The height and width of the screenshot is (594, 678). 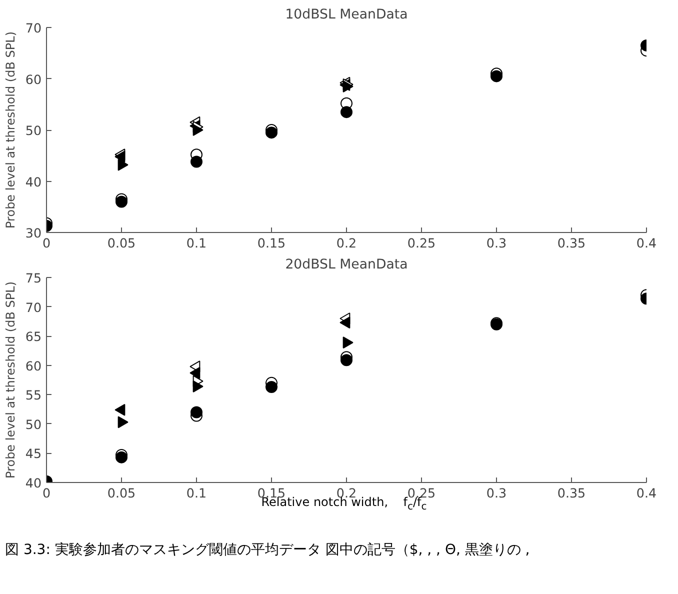 What do you see at coordinates (33, 336) in the screenshot?
I see `y-tick-label: 65` at bounding box center [33, 336].